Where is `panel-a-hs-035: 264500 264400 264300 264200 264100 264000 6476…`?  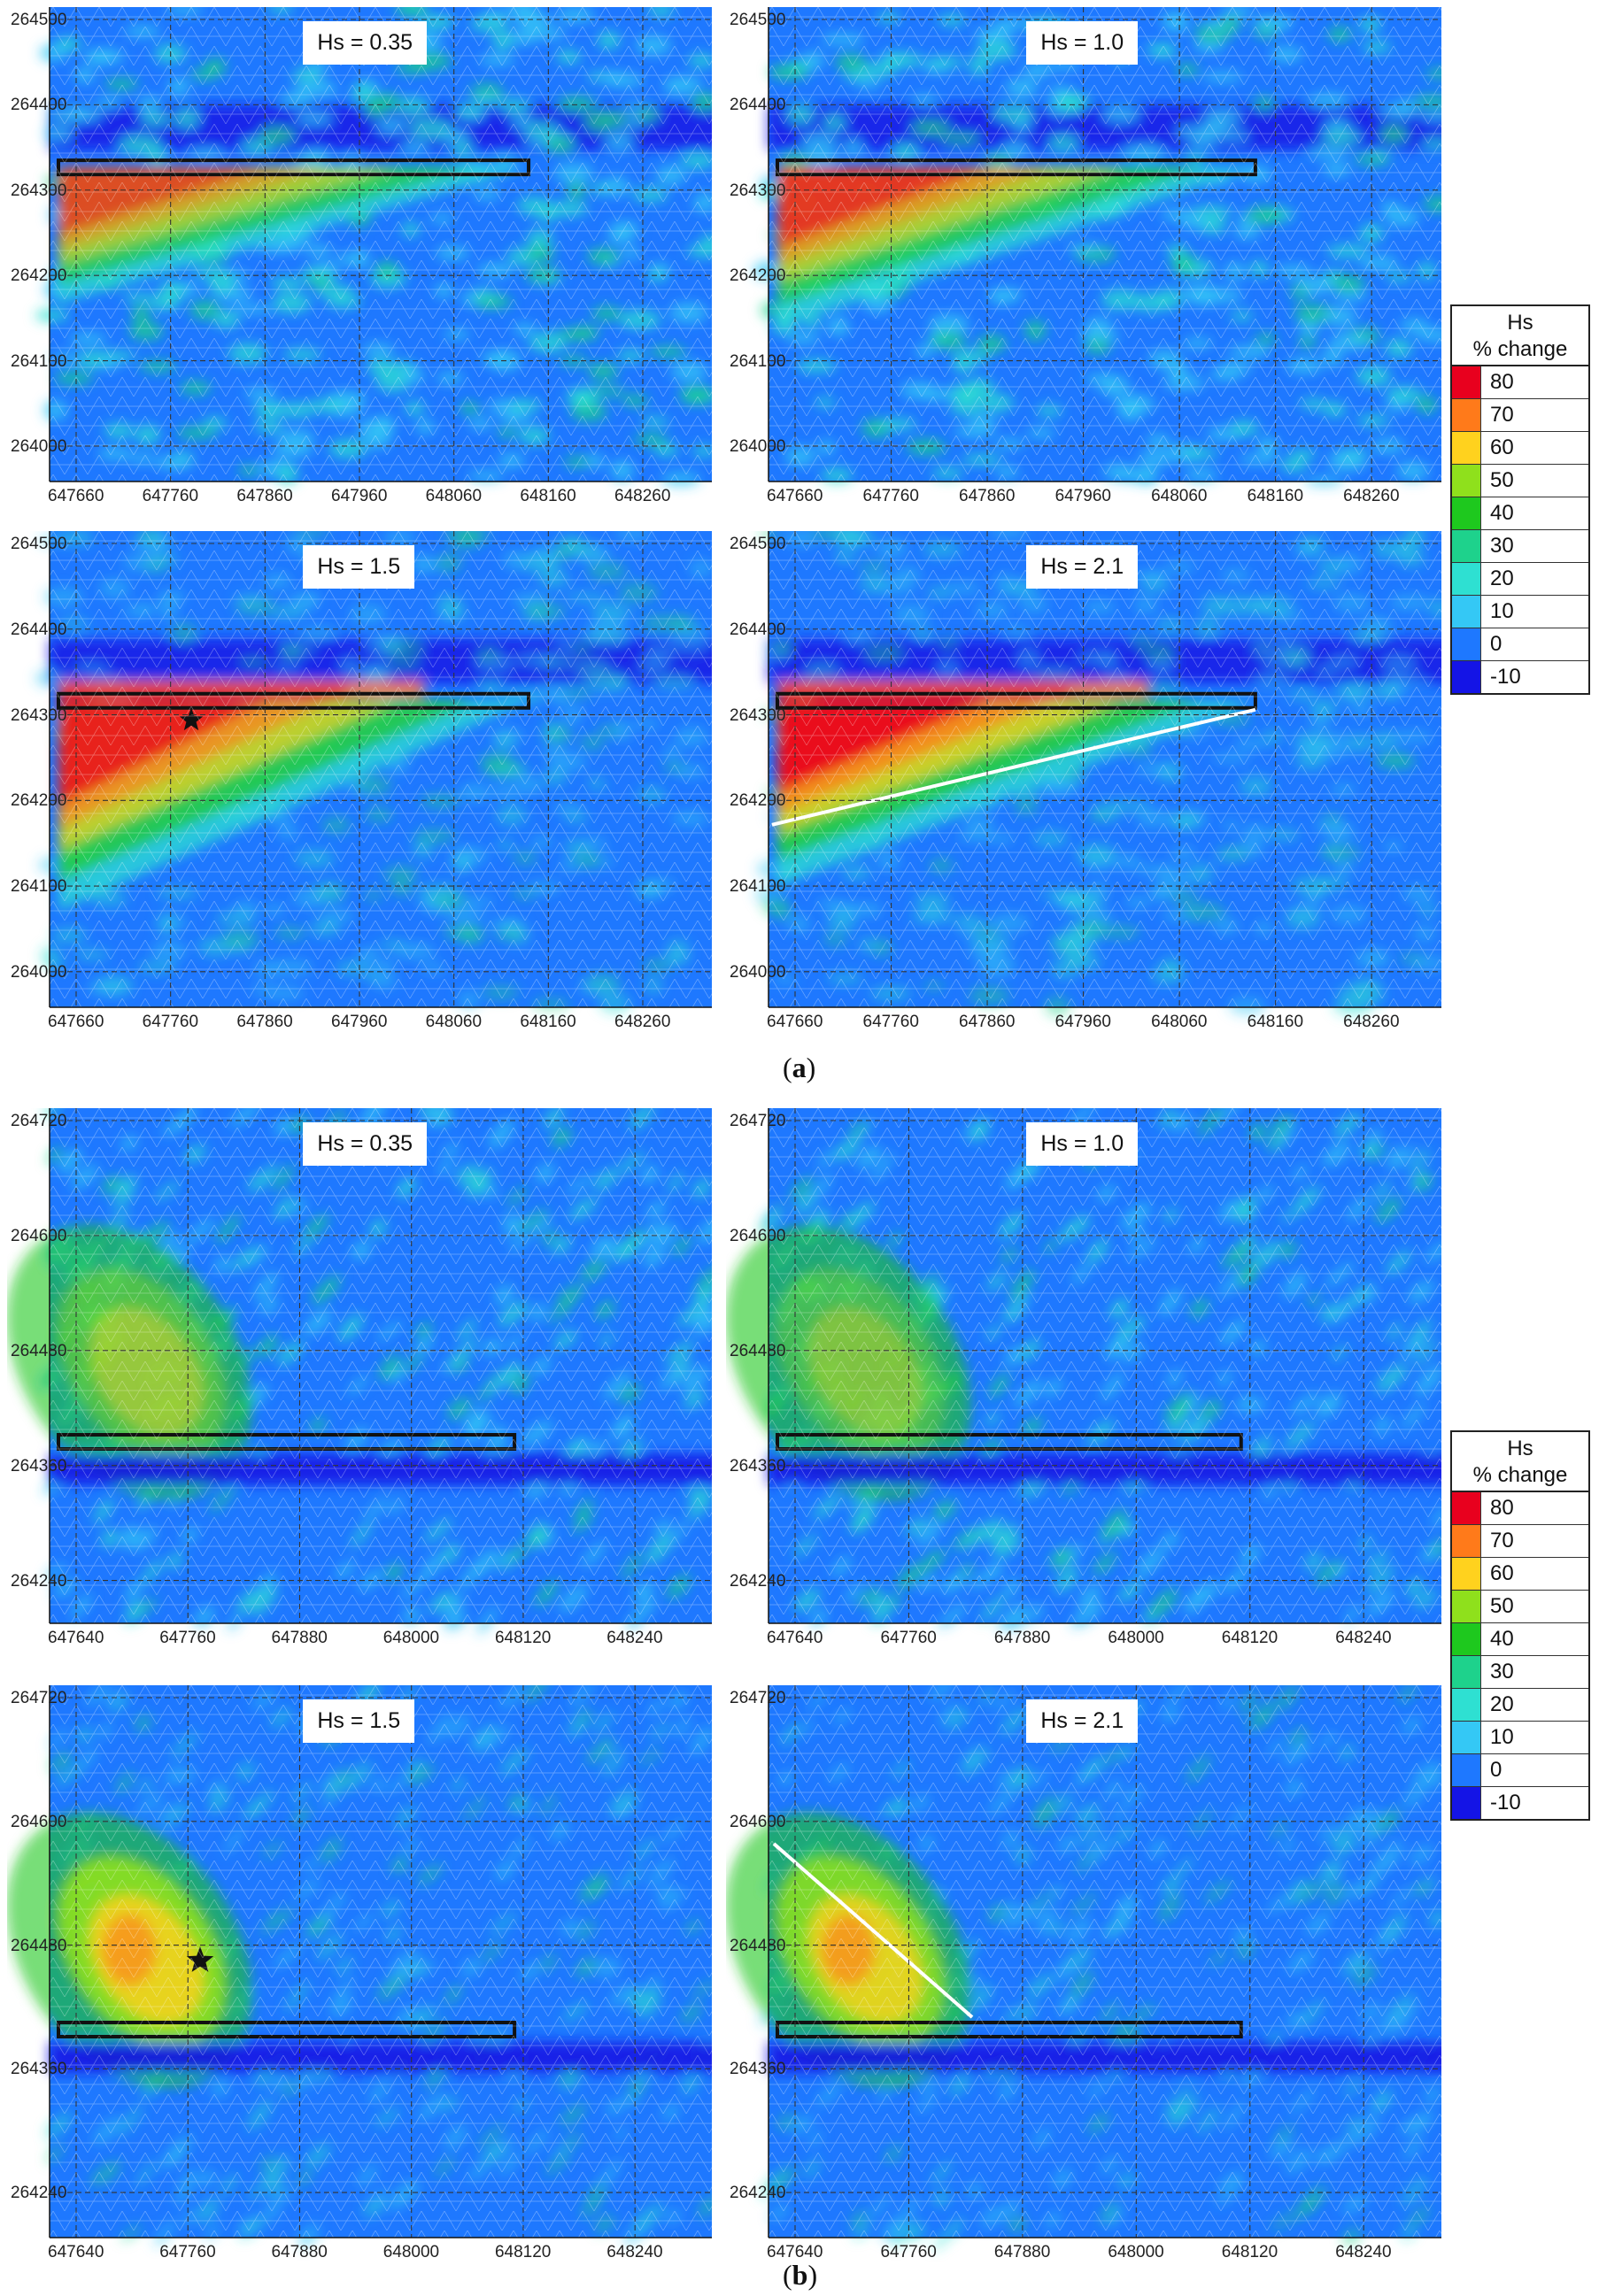 panel-a-hs-035: 264500 264400 264300 264200 264100 264000 6476… is located at coordinates (359, 257).